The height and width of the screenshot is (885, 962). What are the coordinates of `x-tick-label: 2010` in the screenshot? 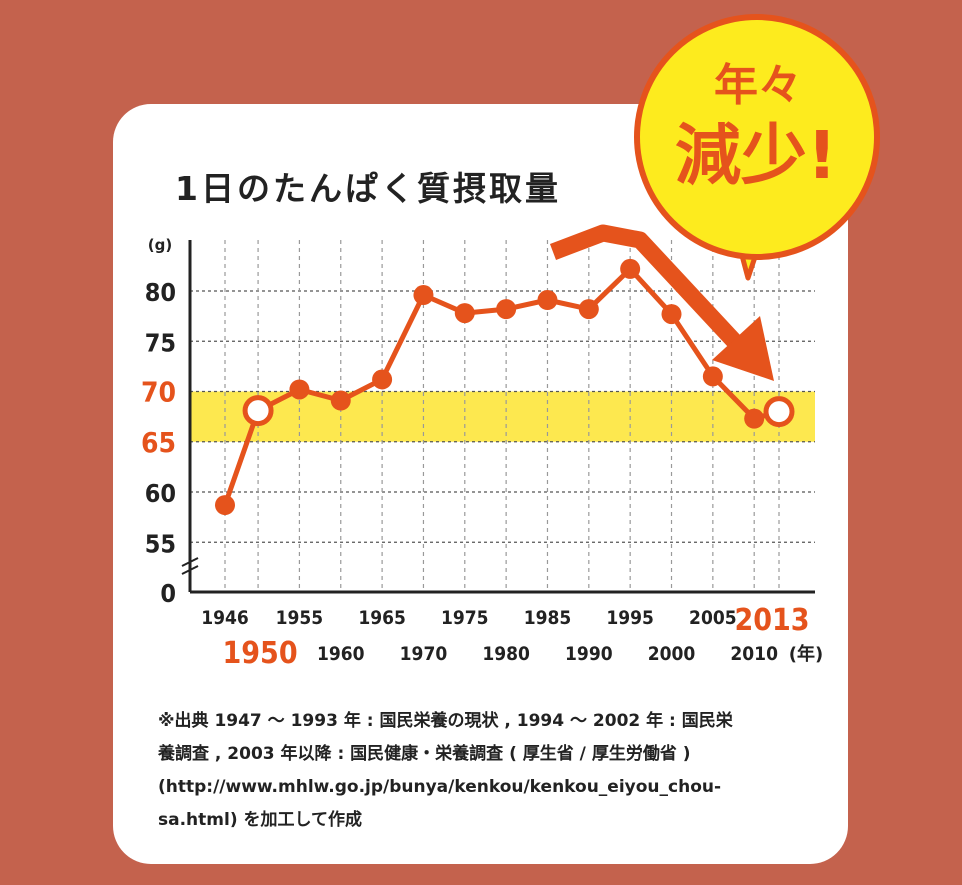 It's located at (754, 654).